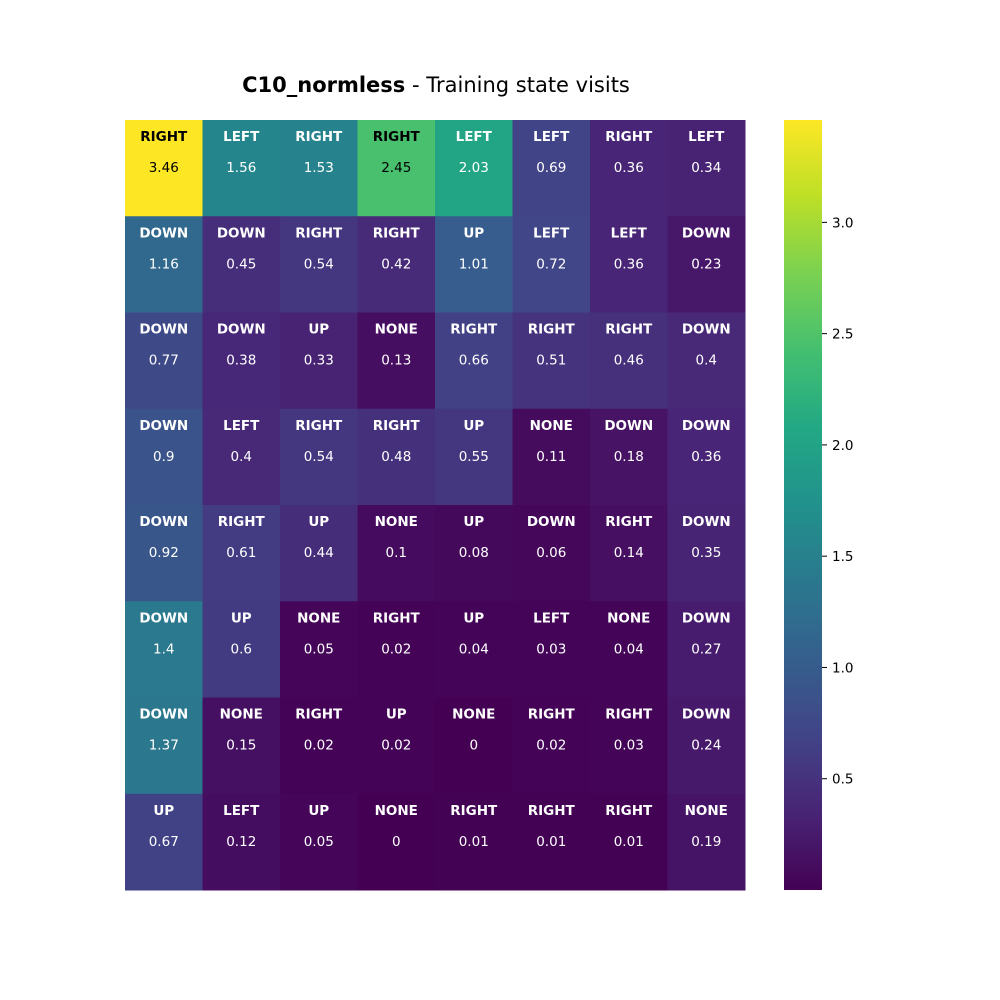 The height and width of the screenshot is (1000, 1000). I want to click on cell-value-label: 3.46, so click(164, 168).